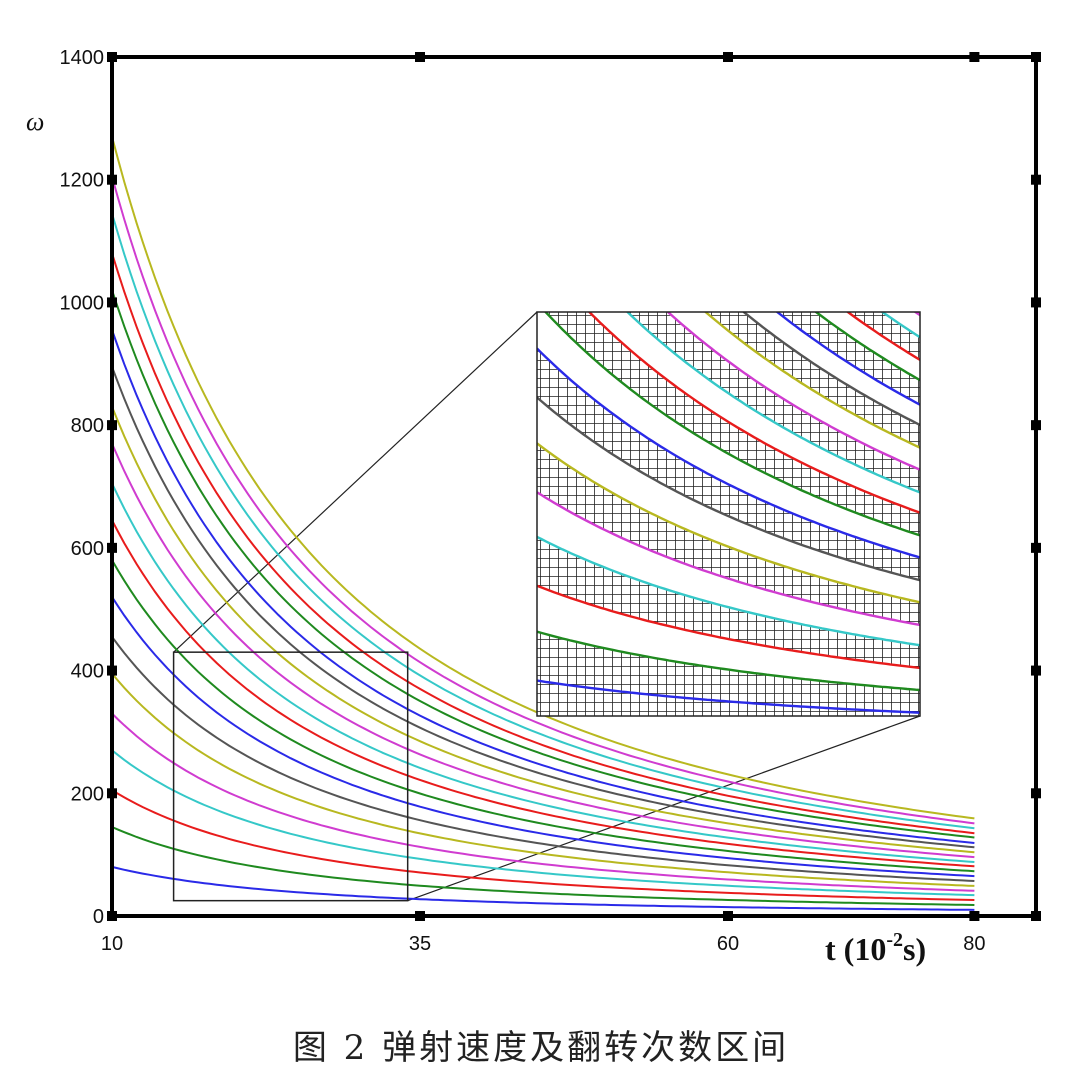  Describe the element at coordinates (82, 58) in the screenshot. I see `y-tick-label: 1400` at that location.